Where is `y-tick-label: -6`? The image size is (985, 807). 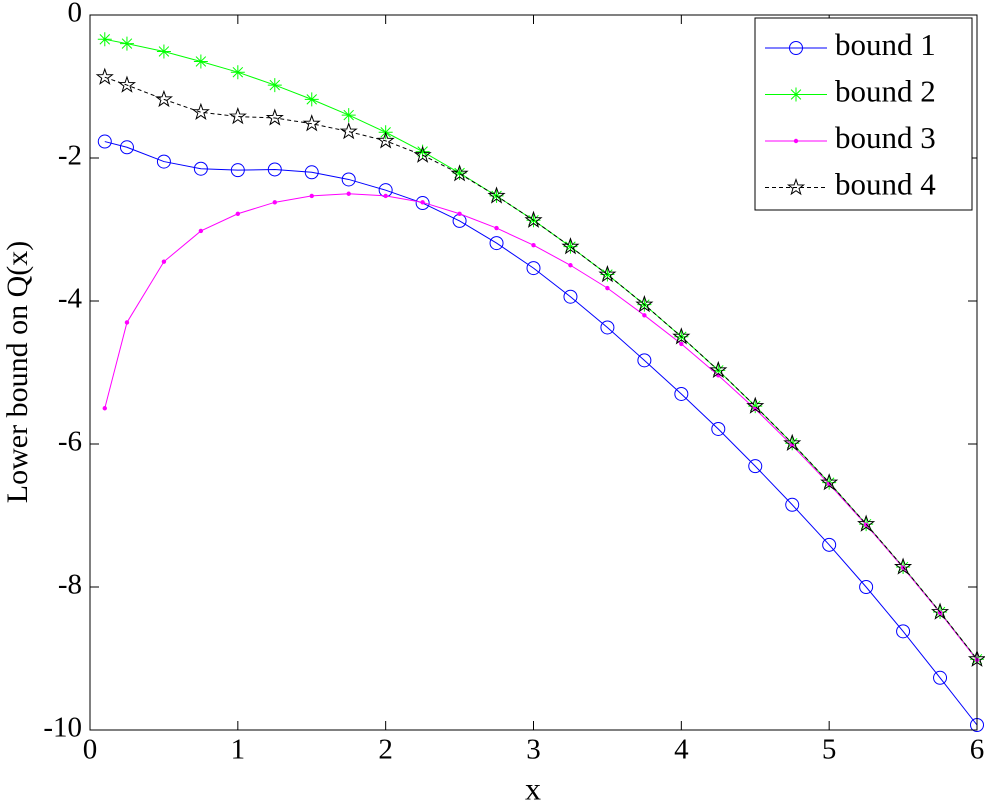 y-tick-label: -6 is located at coordinates (70, 442).